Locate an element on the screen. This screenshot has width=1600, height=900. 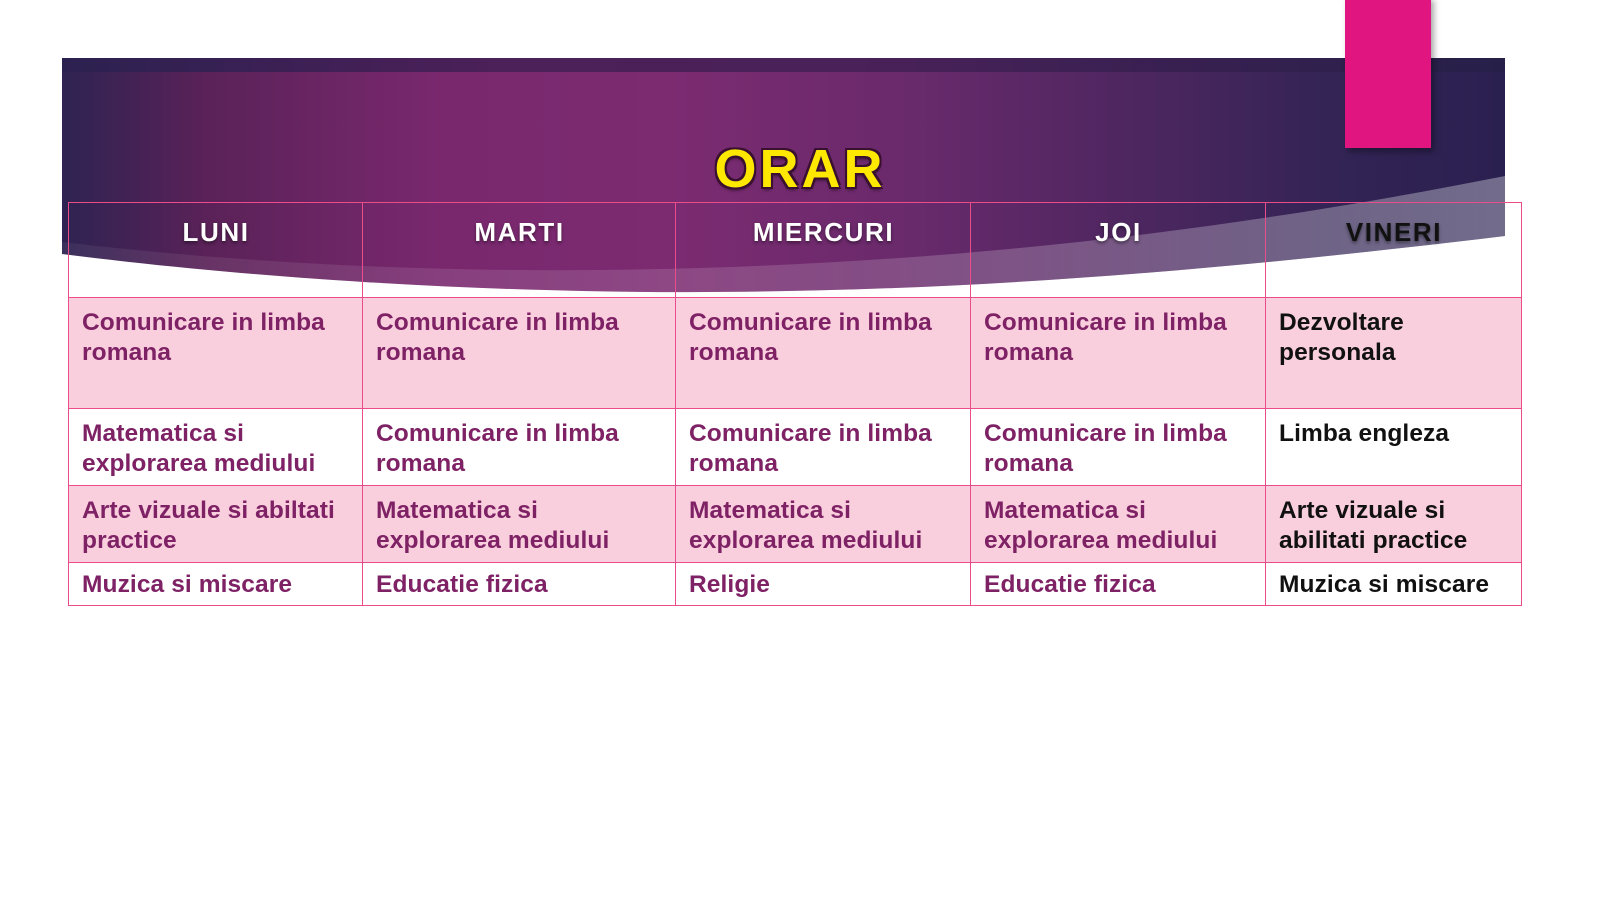
pink-accent-rectangle is located at coordinates (1388, 74).